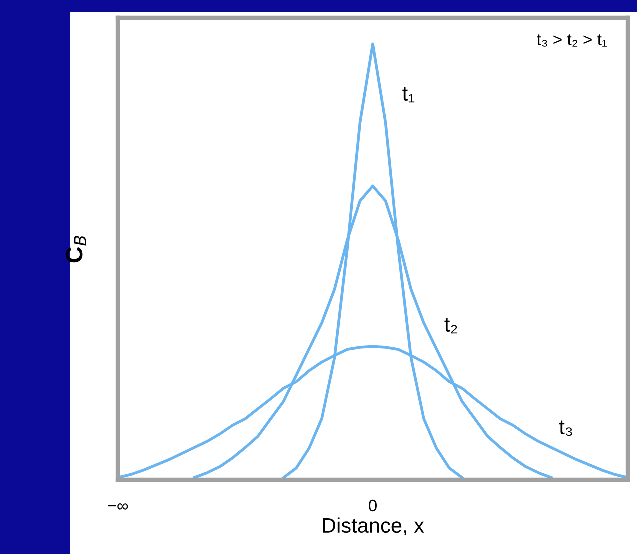  What do you see at coordinates (572, 40) in the screenshot?
I see `annotation: t₃ > t₂ > t₁` at bounding box center [572, 40].